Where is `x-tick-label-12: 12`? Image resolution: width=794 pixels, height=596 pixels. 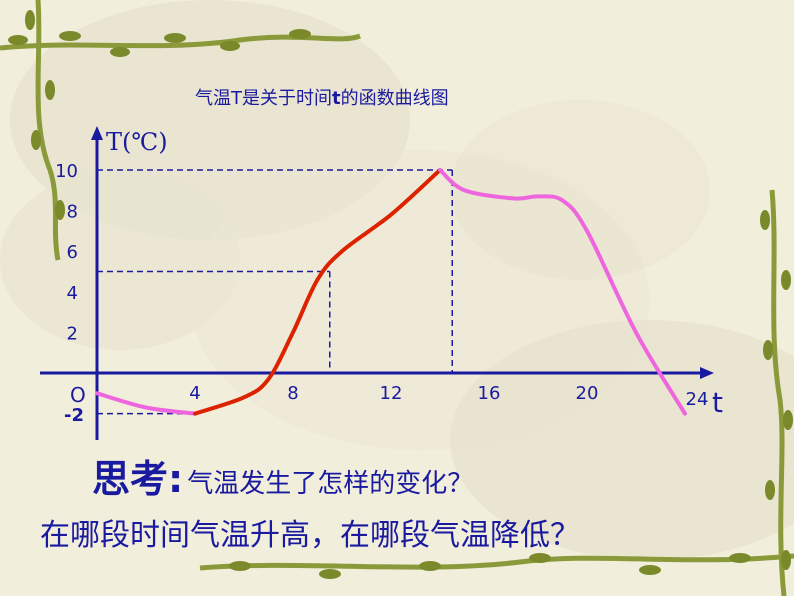
x-tick-label-12: 12 is located at coordinates (391, 393).